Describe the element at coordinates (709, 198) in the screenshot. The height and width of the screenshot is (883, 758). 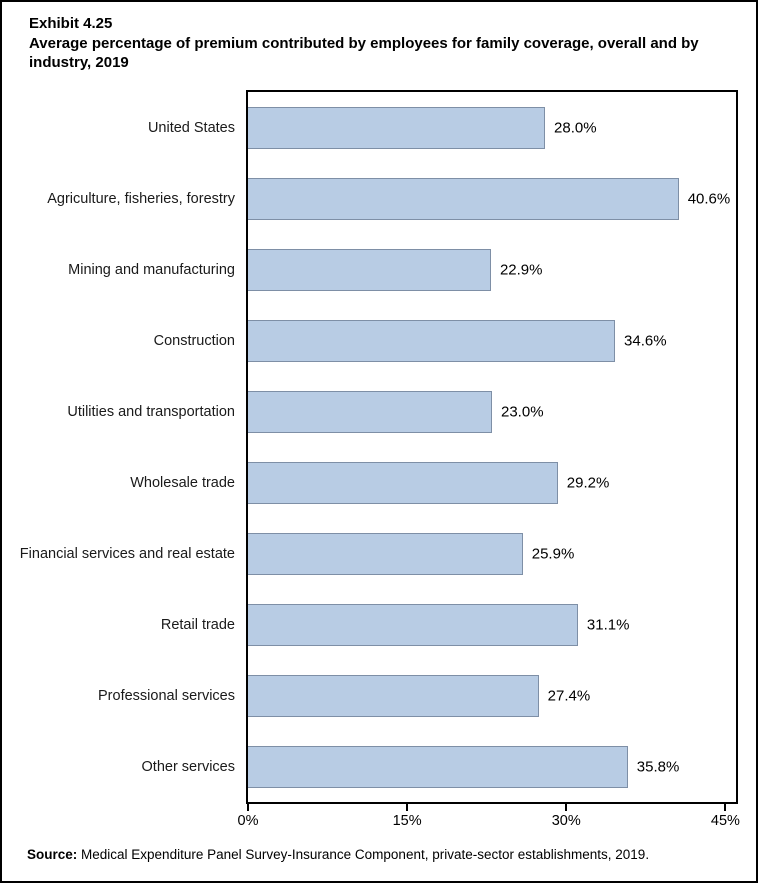
I see `bar-value-label: 40.6%` at that location.